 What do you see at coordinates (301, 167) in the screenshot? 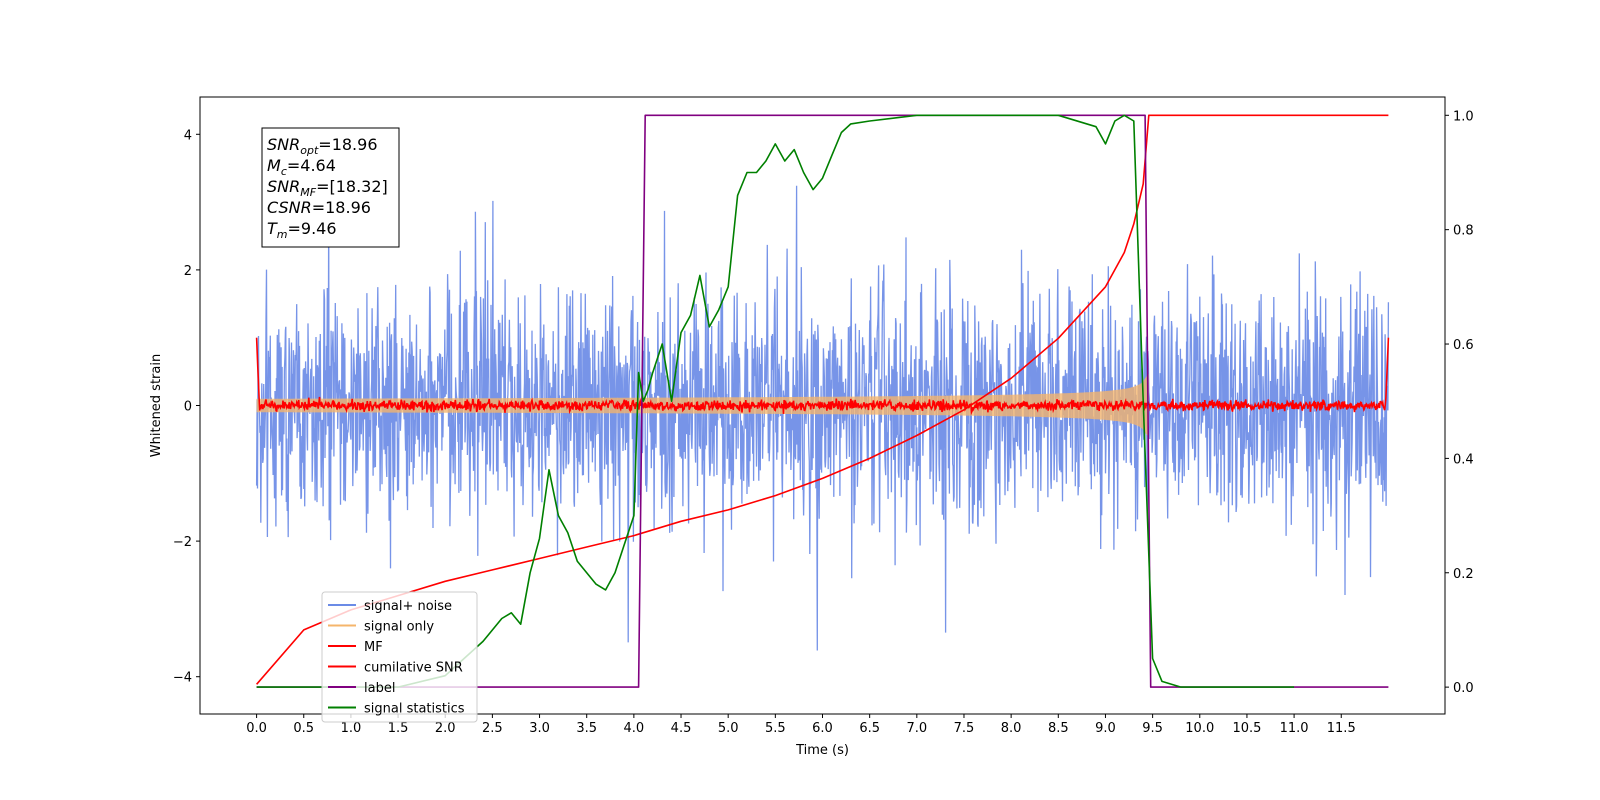
I see `stats-line: Mc=4.64` at bounding box center [301, 167].